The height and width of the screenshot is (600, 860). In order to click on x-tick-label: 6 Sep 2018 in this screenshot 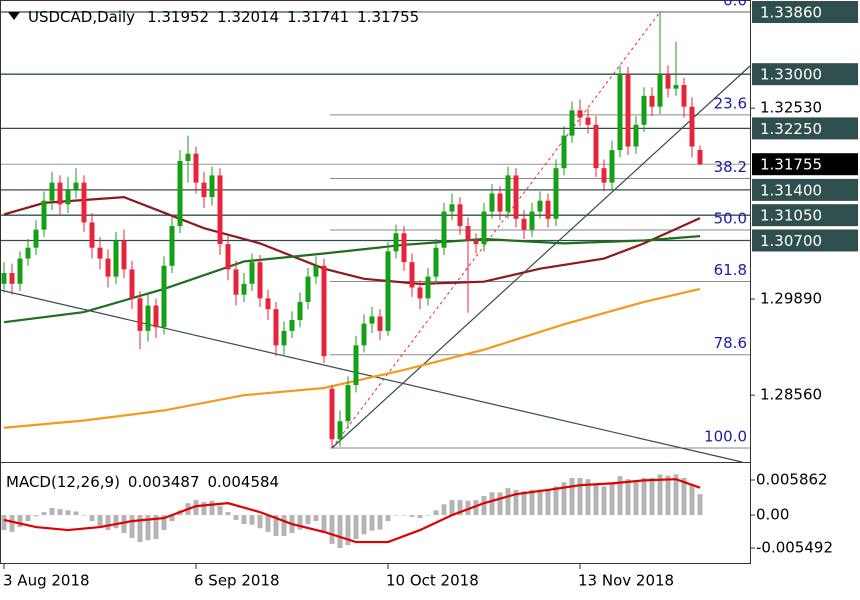, I will do `click(237, 581)`.